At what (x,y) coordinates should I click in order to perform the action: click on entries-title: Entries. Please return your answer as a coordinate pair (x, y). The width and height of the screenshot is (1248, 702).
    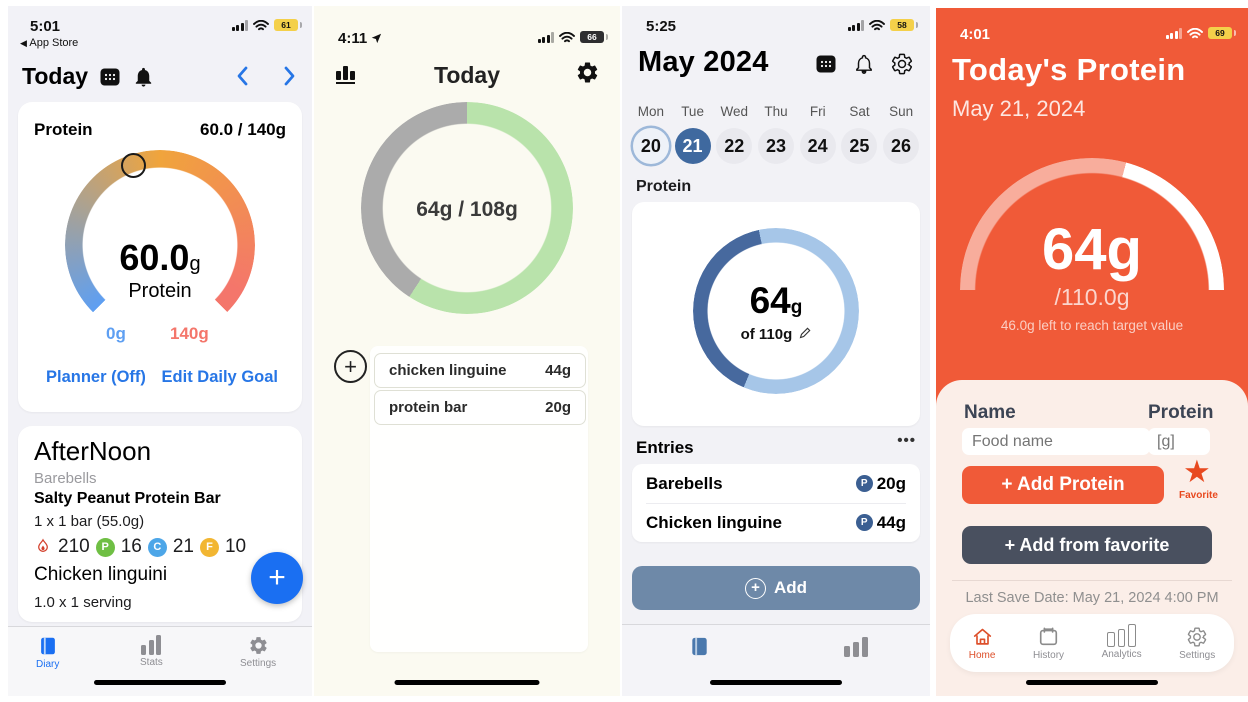
    Looking at the image, I should click on (665, 447).